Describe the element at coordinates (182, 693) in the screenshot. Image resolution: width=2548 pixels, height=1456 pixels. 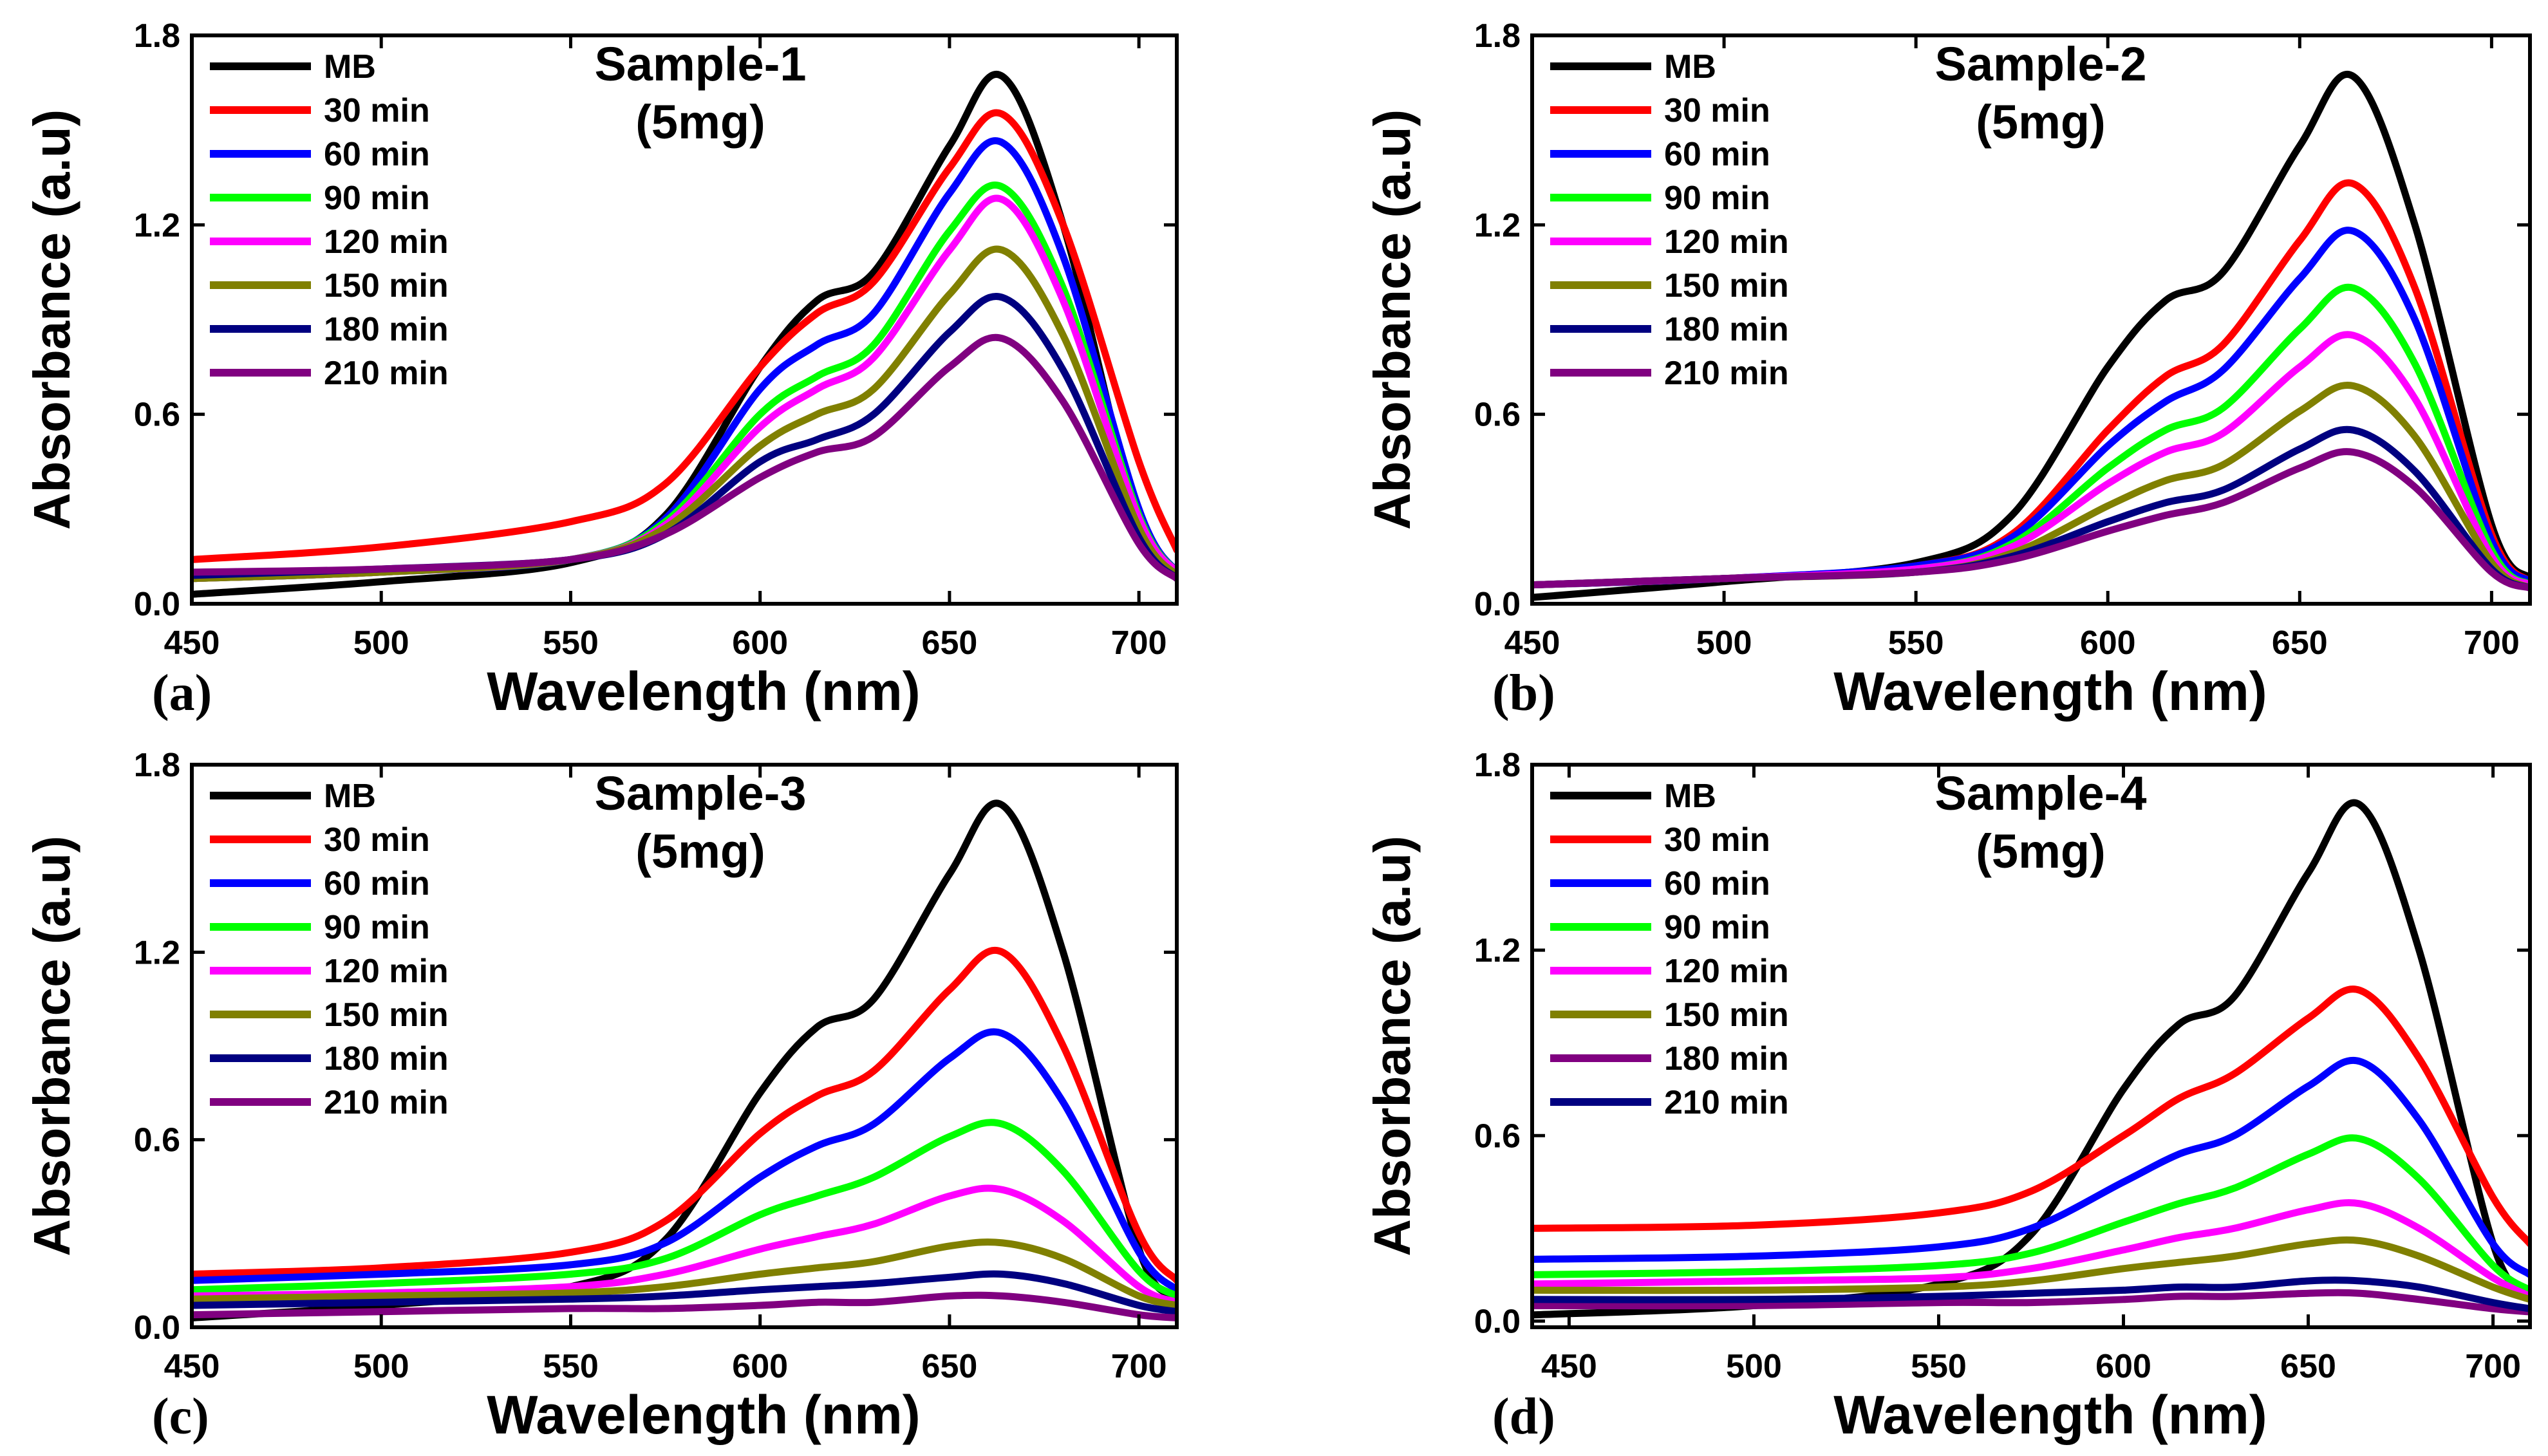
I see `panel-label: (a)` at that location.